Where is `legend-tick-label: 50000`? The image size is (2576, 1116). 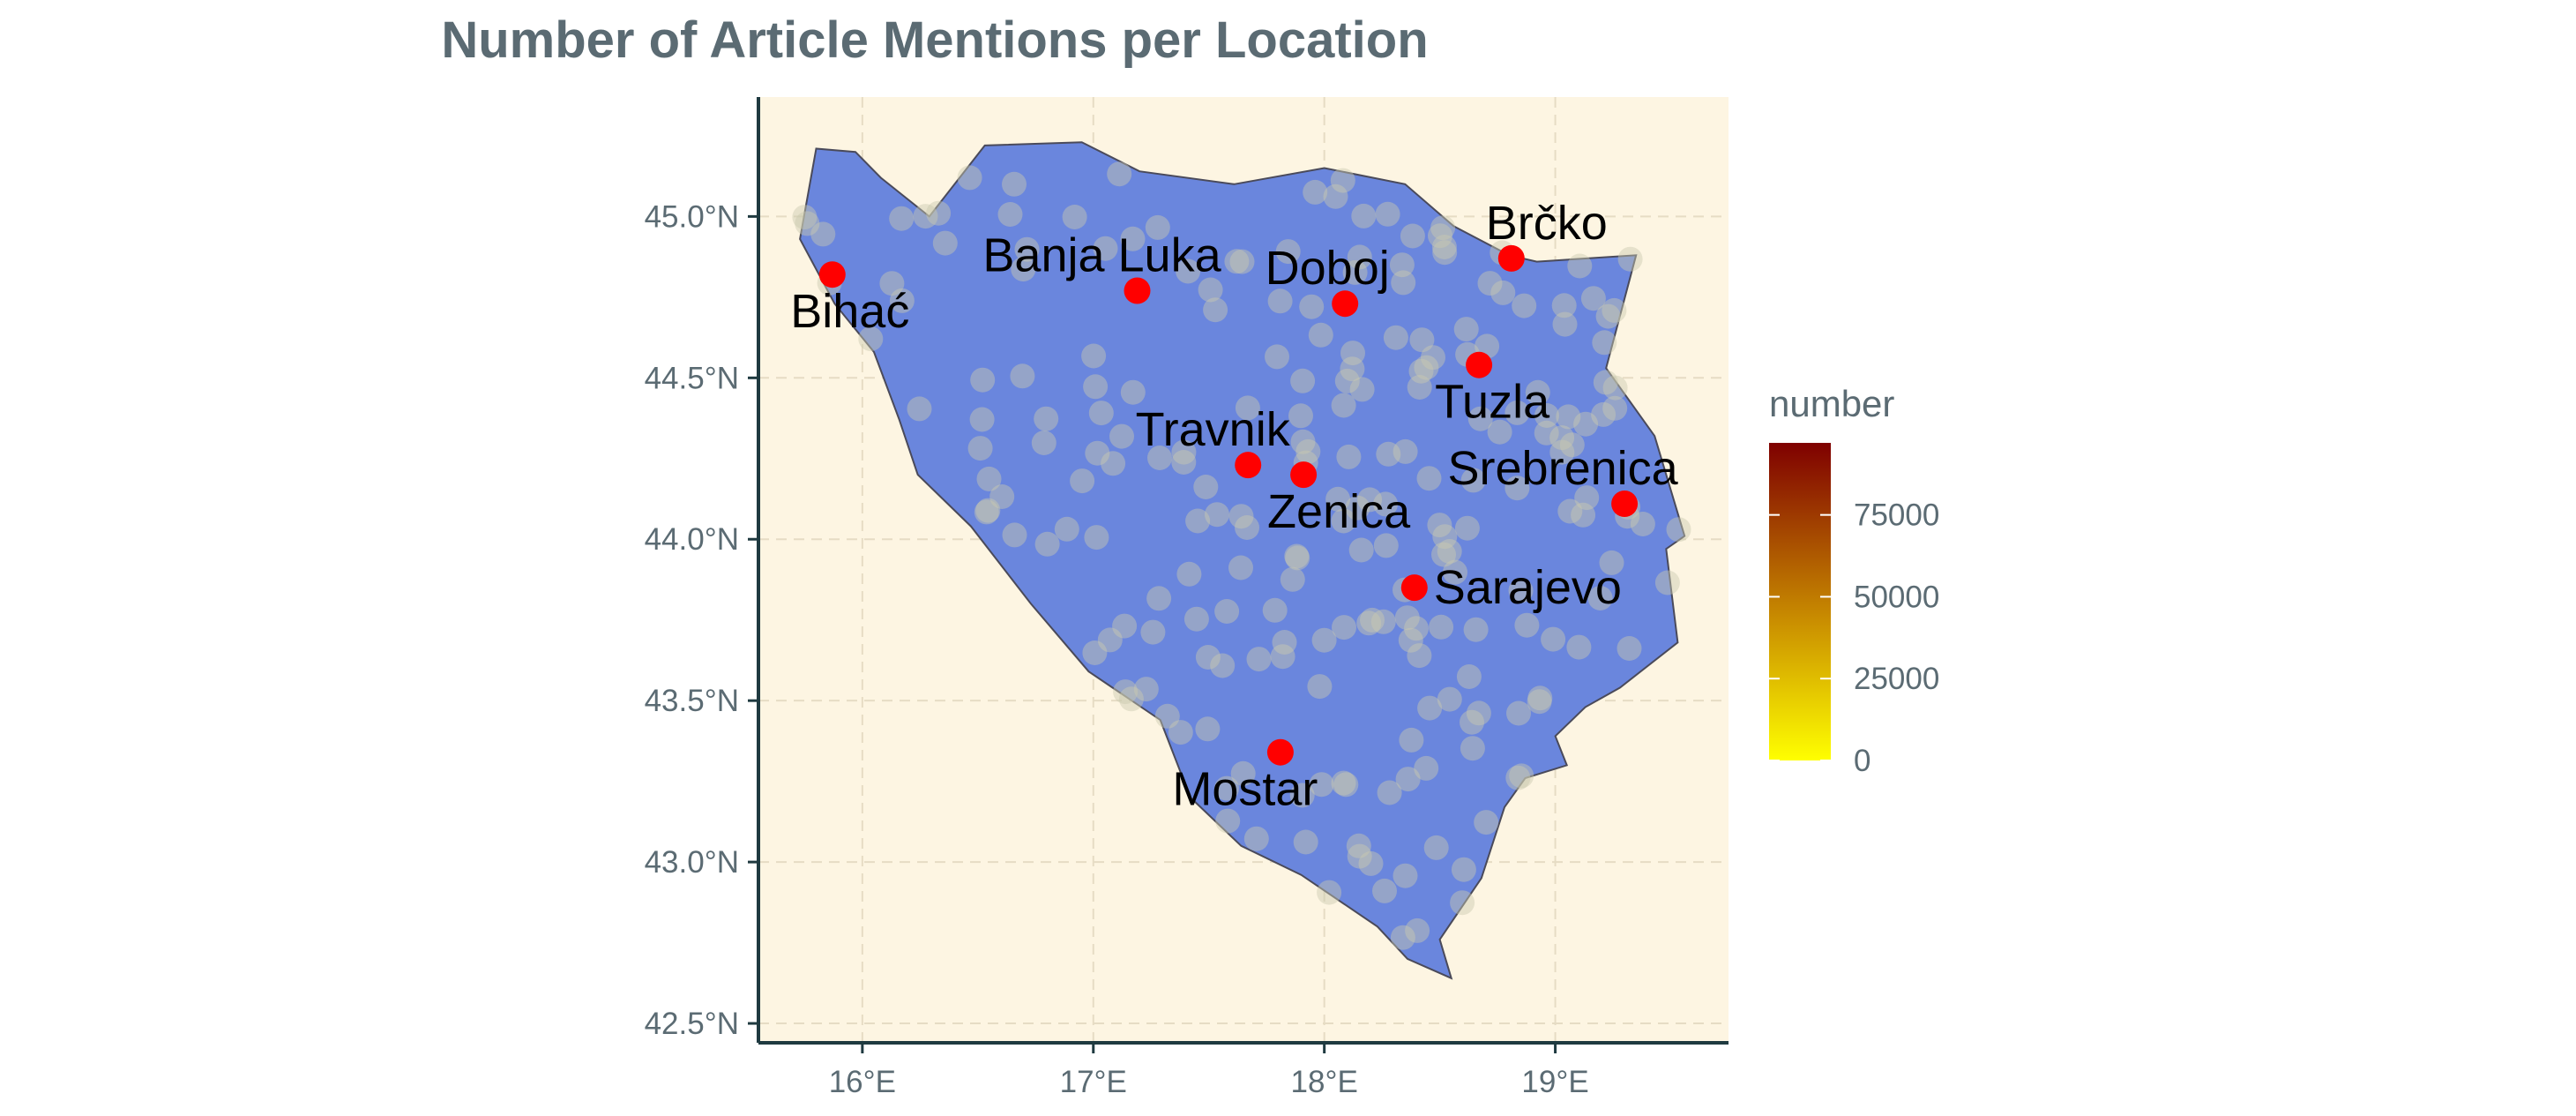
legend-tick-label: 50000 is located at coordinates (1896, 597).